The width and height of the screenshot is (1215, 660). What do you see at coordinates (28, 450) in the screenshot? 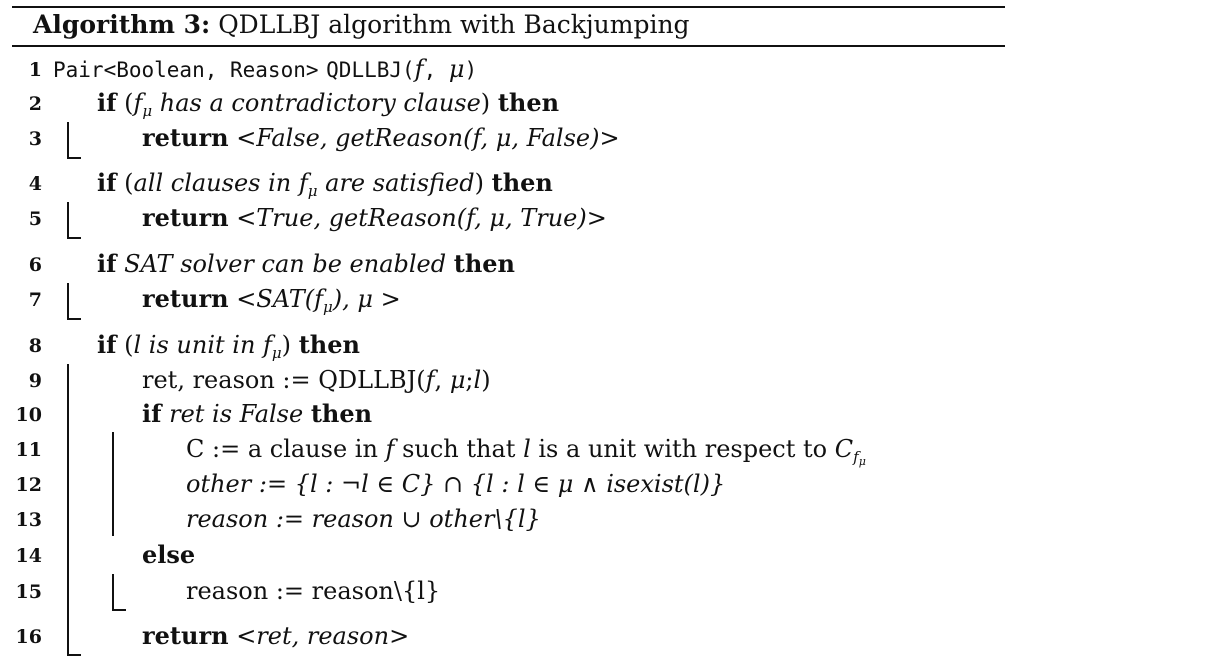
I see `line-number: 11` at bounding box center [28, 450].